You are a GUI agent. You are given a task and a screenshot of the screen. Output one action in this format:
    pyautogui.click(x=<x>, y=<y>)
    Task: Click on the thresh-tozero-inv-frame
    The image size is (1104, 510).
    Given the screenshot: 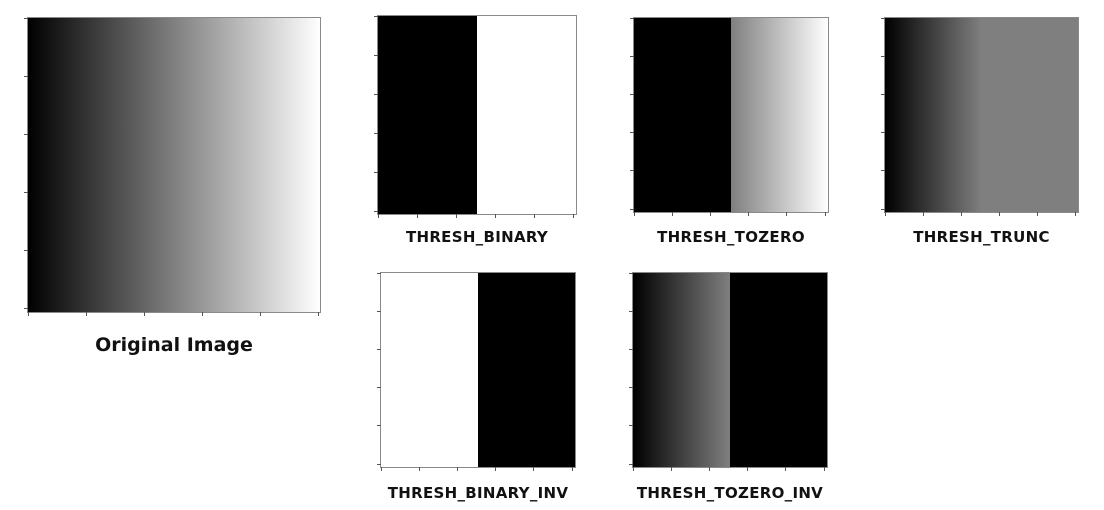 What is the action you would take?
    pyautogui.click(x=728, y=371)
    